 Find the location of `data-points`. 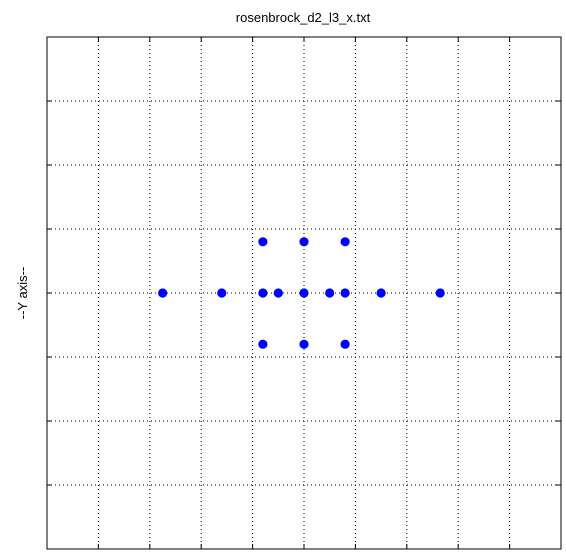

data-points is located at coordinates (301, 293).